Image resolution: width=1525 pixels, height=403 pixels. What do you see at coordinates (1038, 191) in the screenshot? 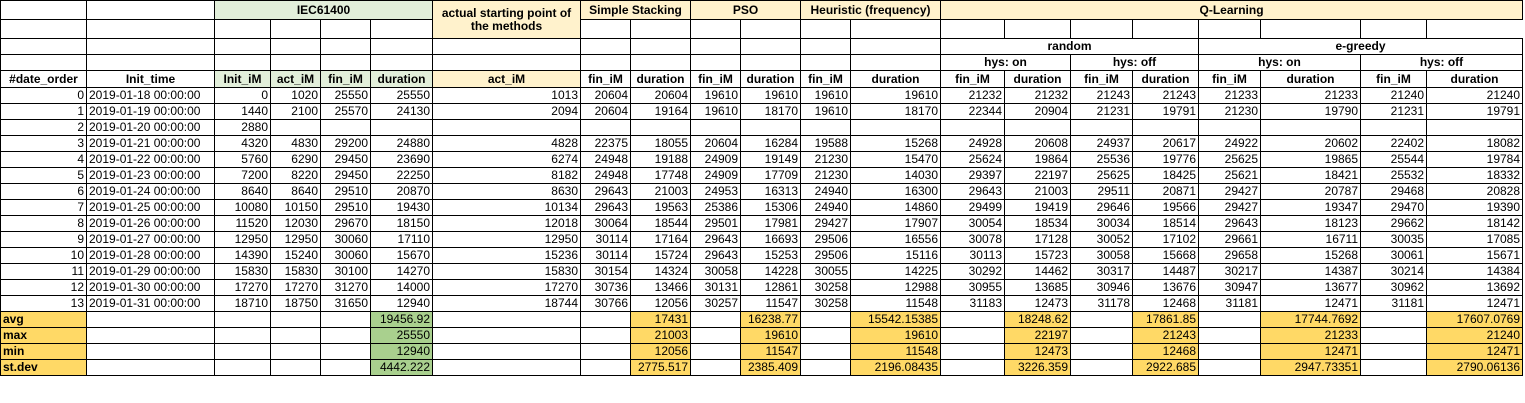
I see `value-cell: 21003` at bounding box center [1038, 191].